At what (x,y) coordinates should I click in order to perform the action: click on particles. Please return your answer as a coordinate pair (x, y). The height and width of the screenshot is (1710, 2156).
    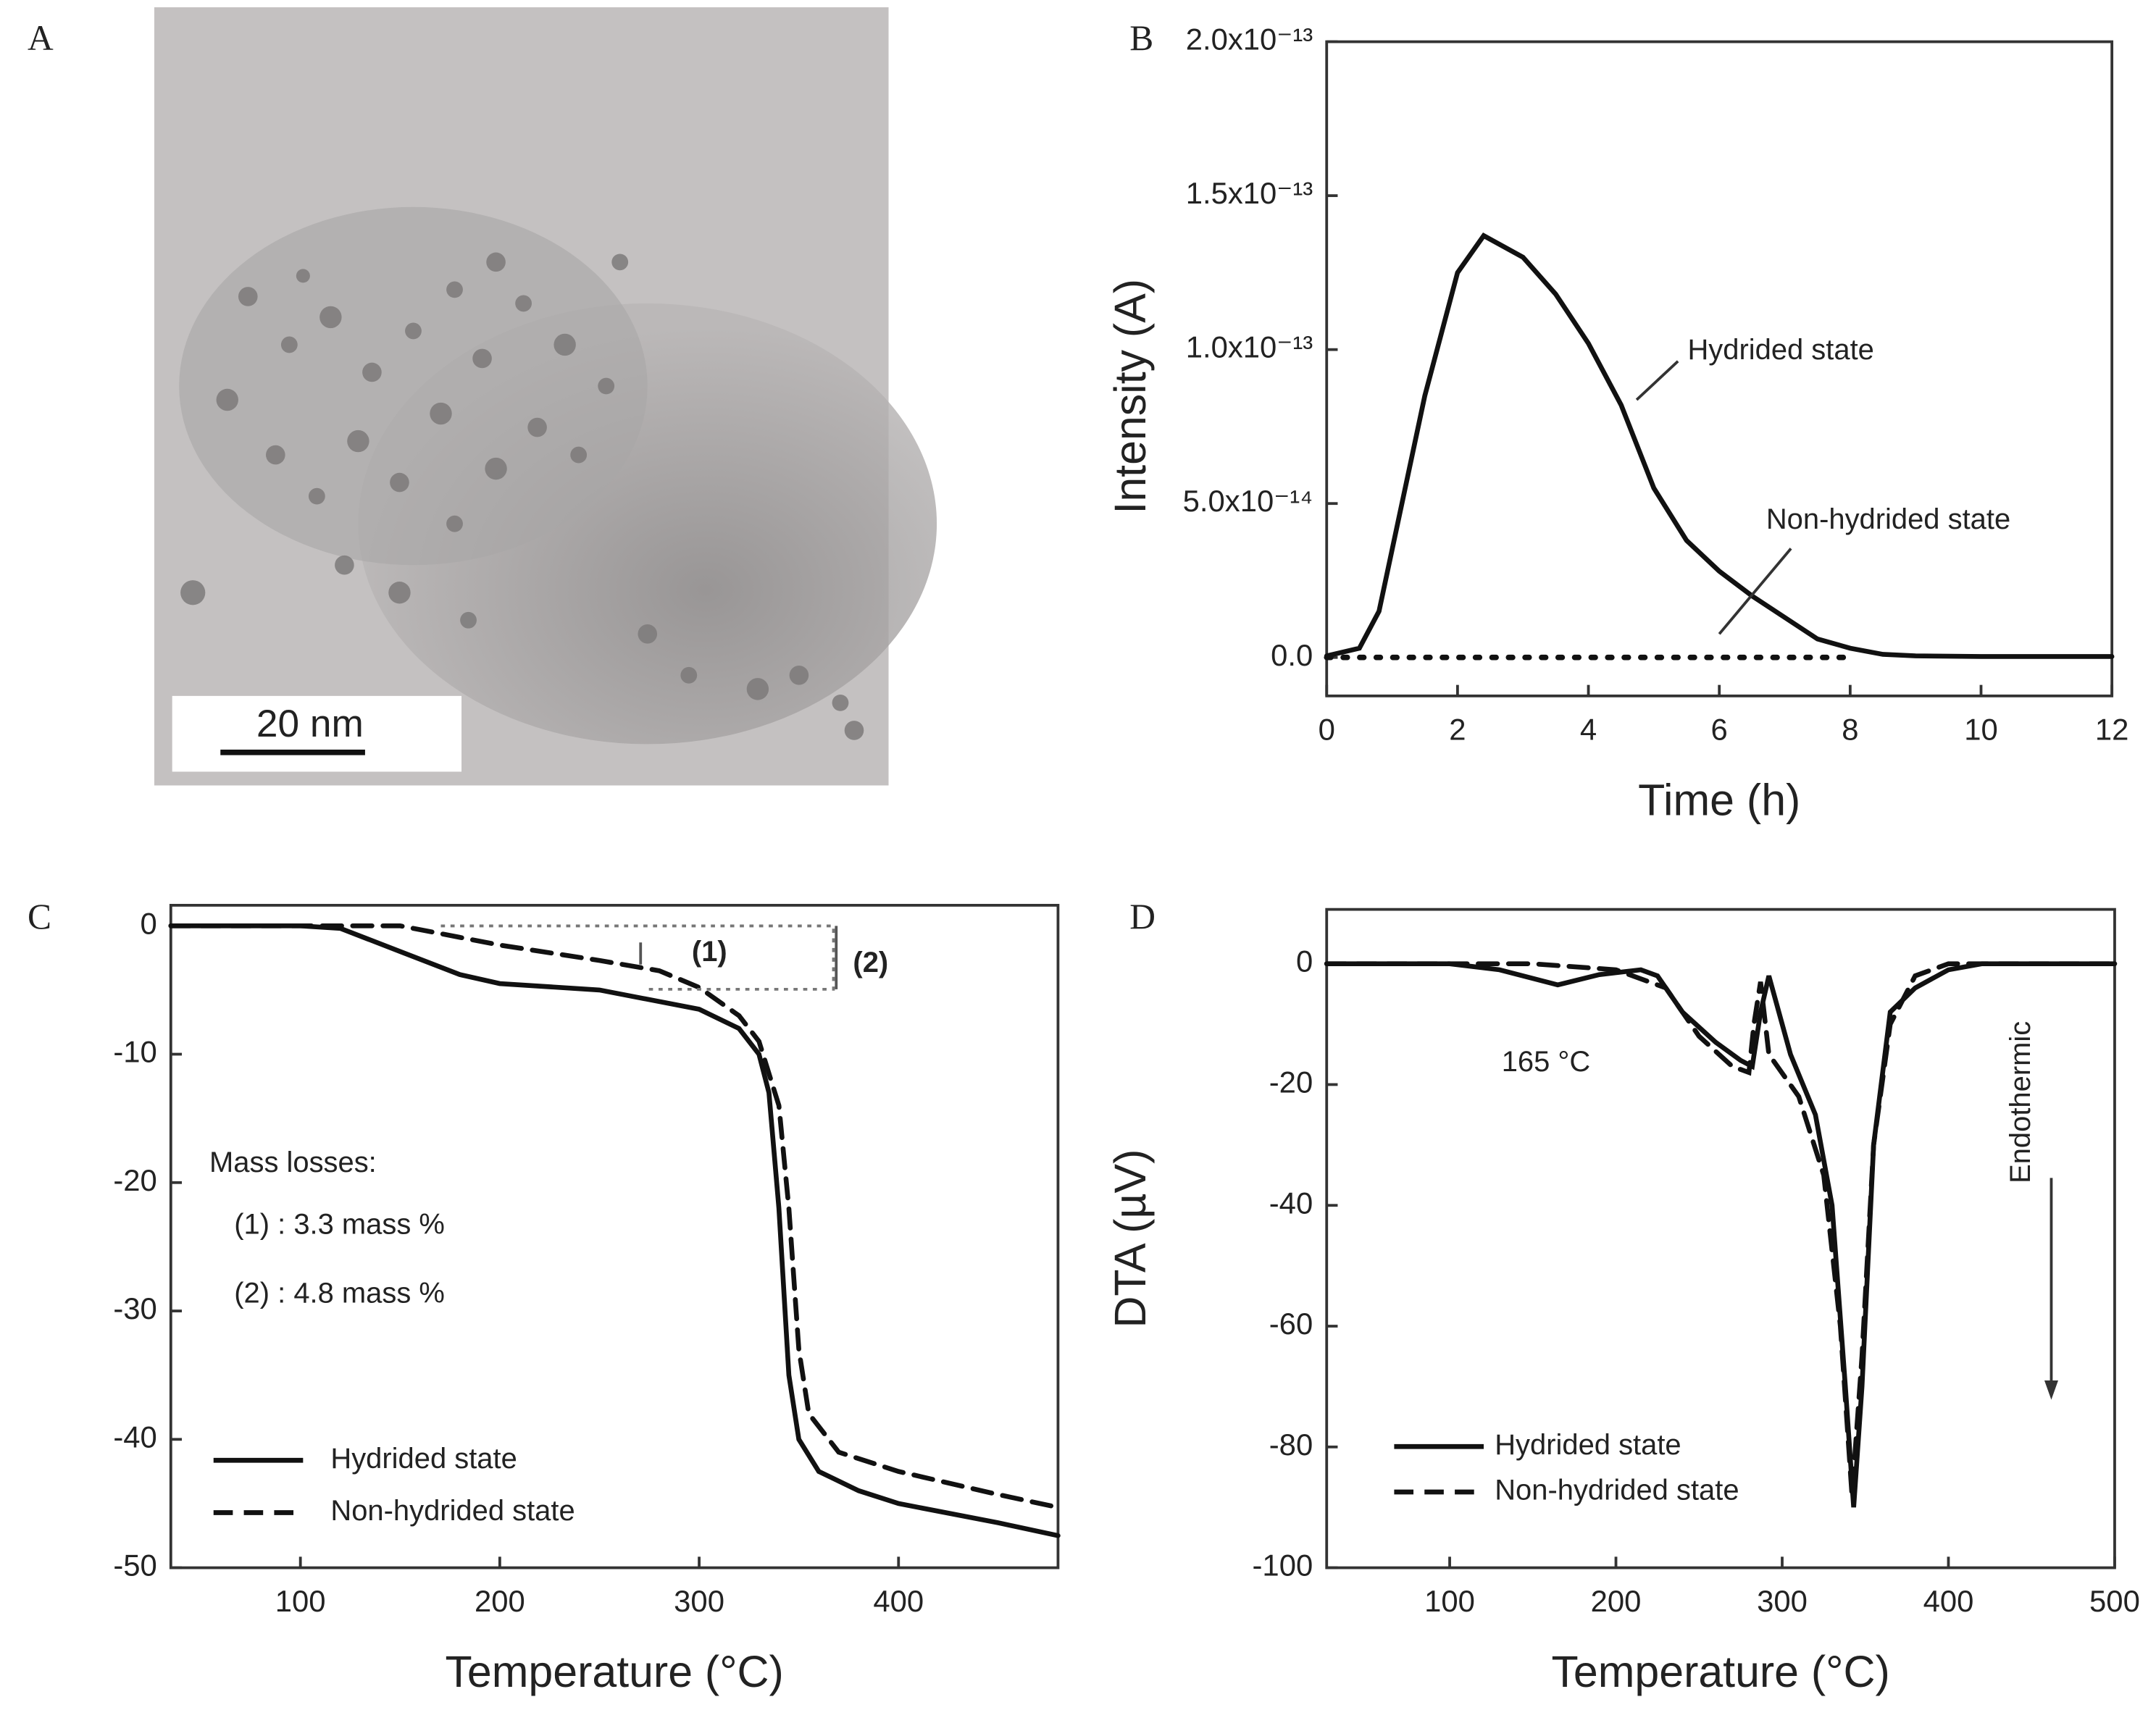
    Looking at the image, I should click on (522, 496).